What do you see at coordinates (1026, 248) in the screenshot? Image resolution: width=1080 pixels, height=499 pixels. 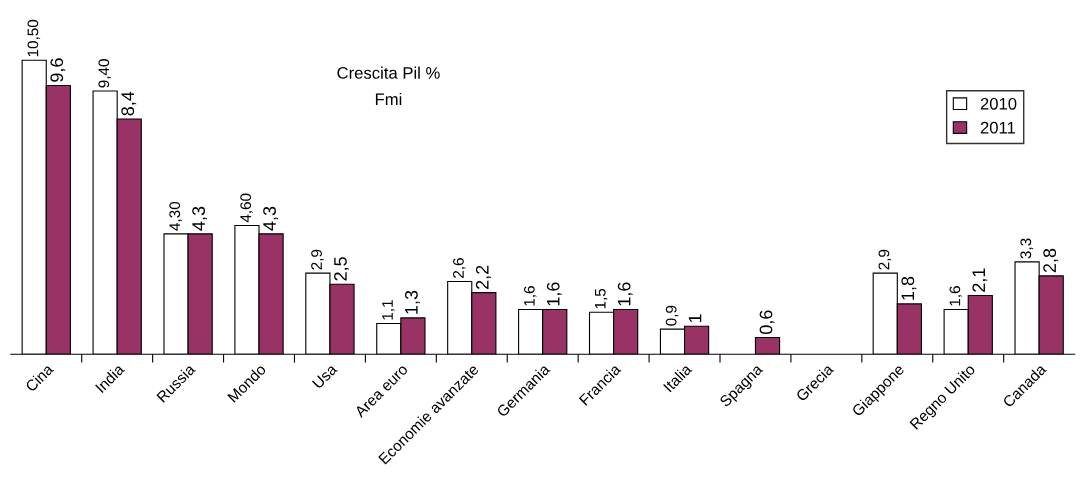 I see `data-label: 3,3` at bounding box center [1026, 248].